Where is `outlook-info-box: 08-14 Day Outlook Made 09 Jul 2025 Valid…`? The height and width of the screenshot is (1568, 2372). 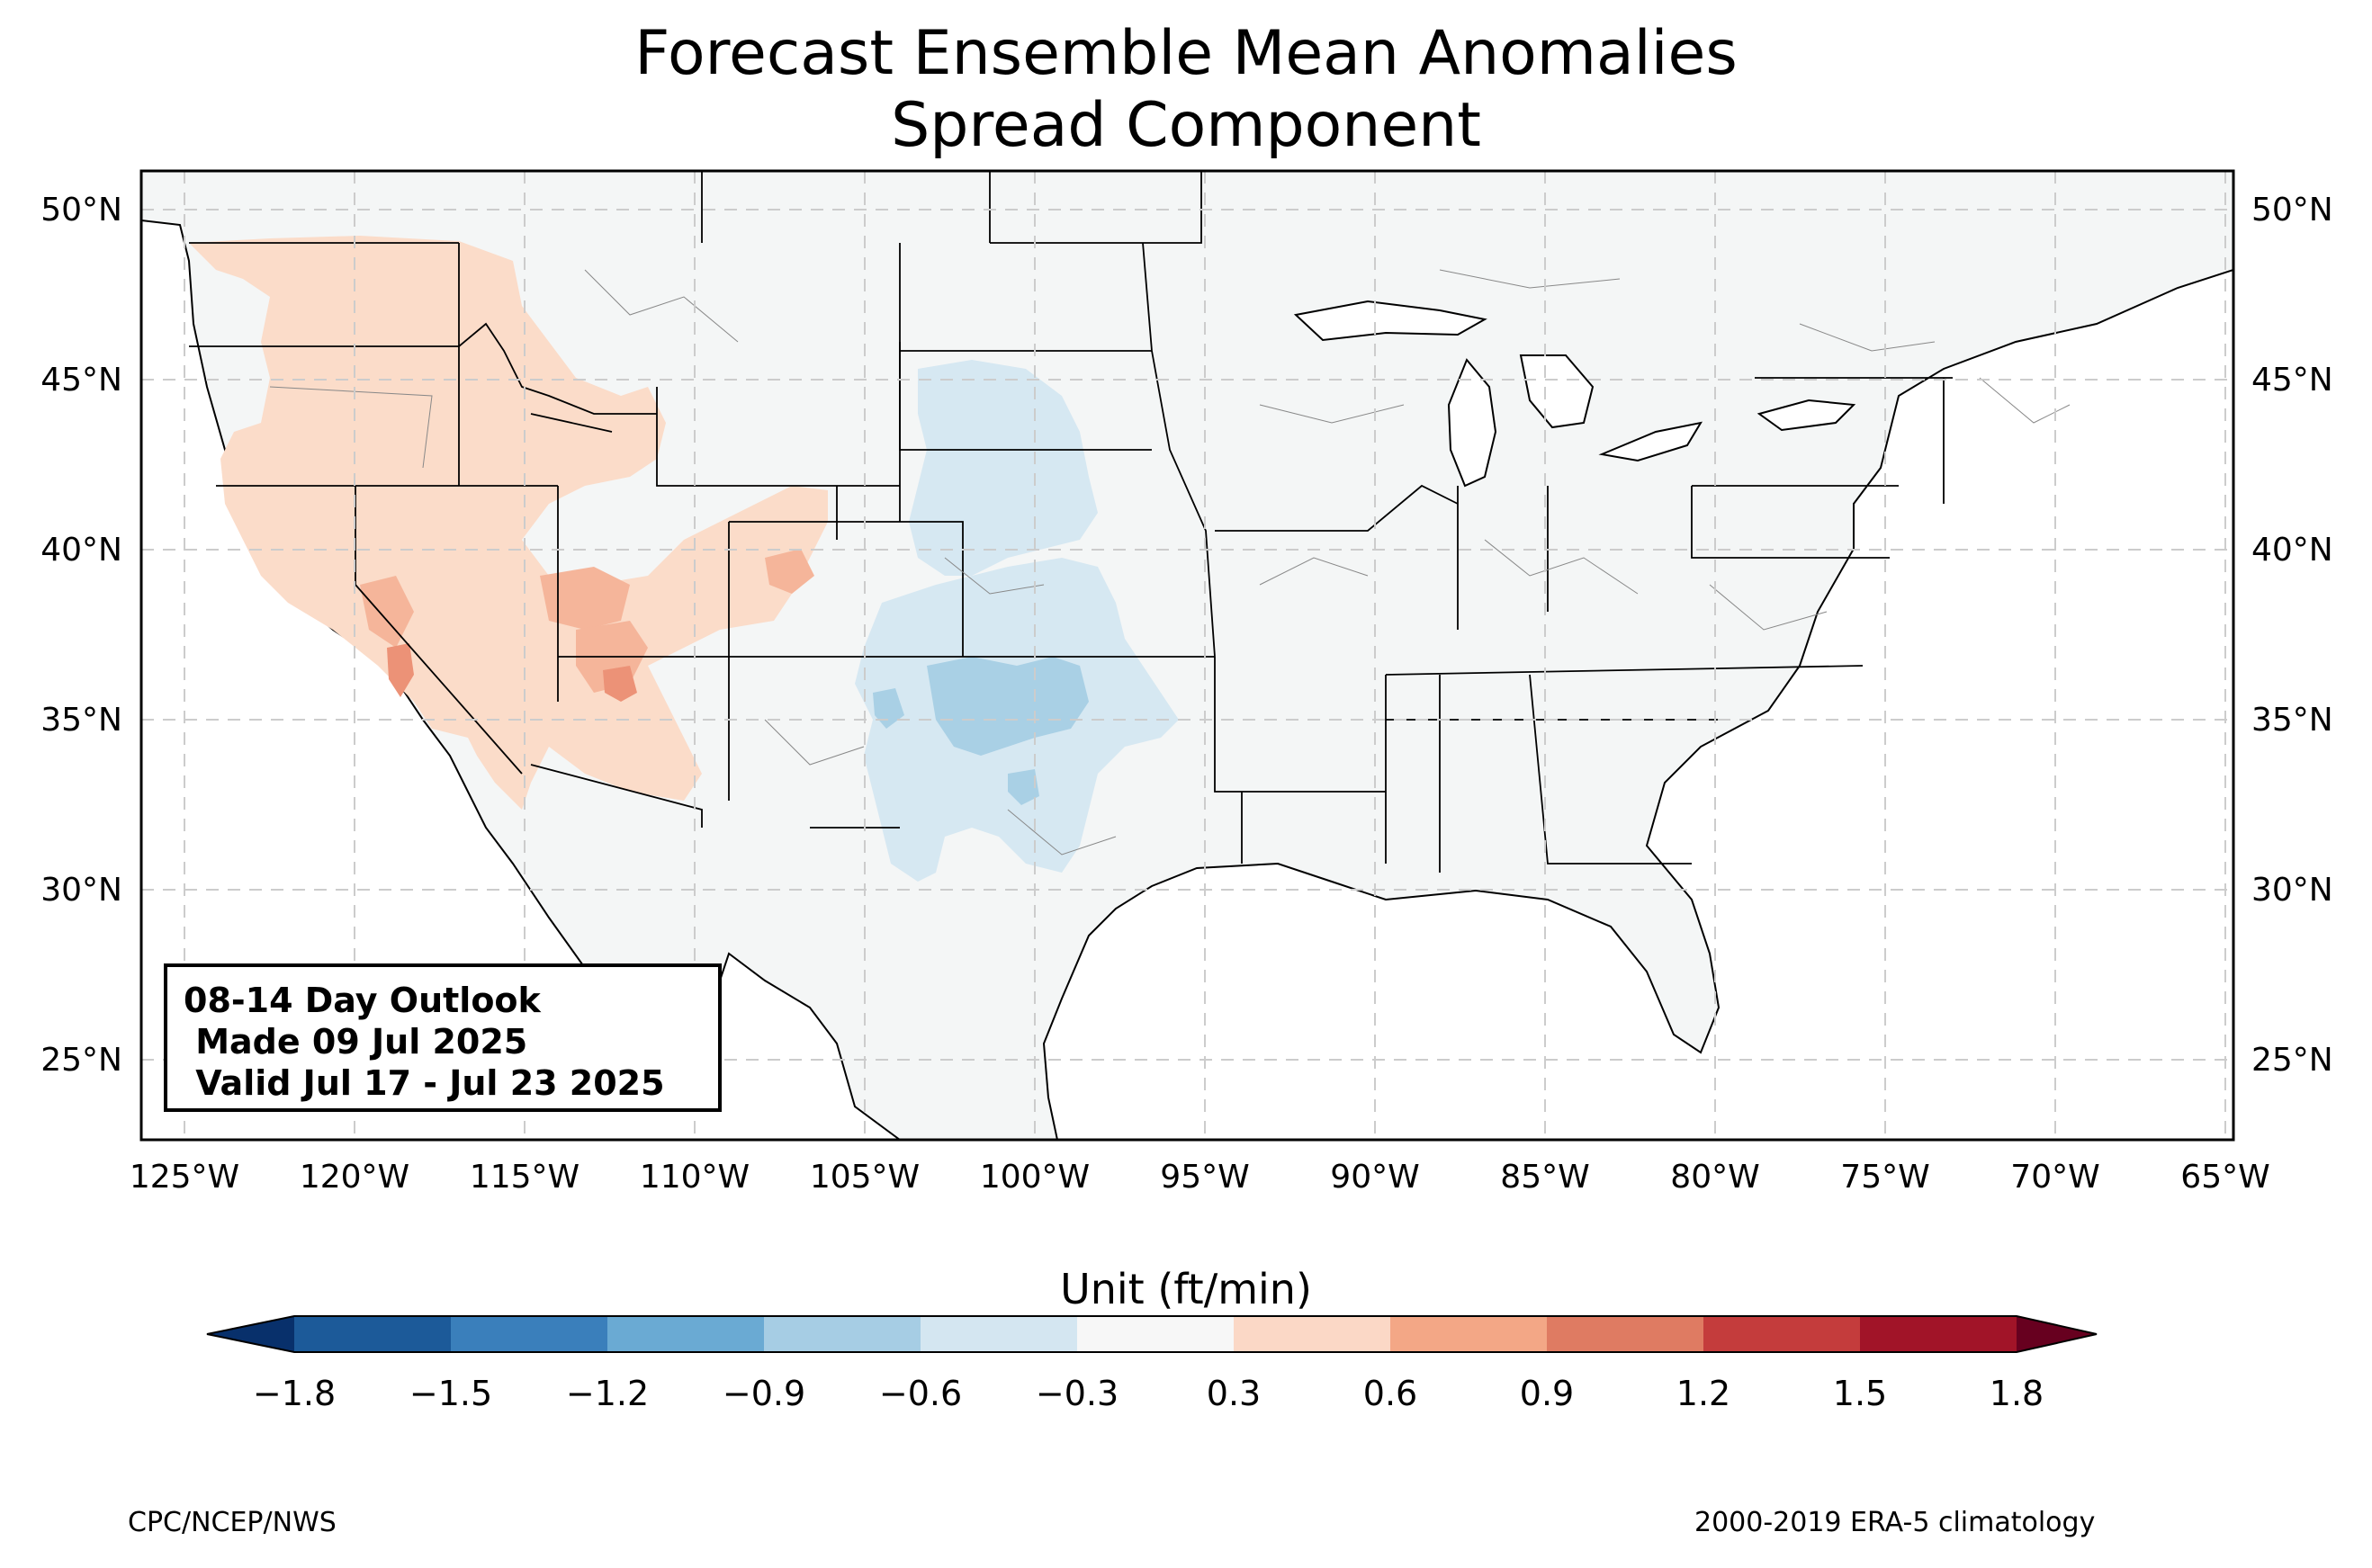
outlook-info-box: 08-14 Day Outlook Made 09 Jul 2025 Valid… is located at coordinates (443, 1037).